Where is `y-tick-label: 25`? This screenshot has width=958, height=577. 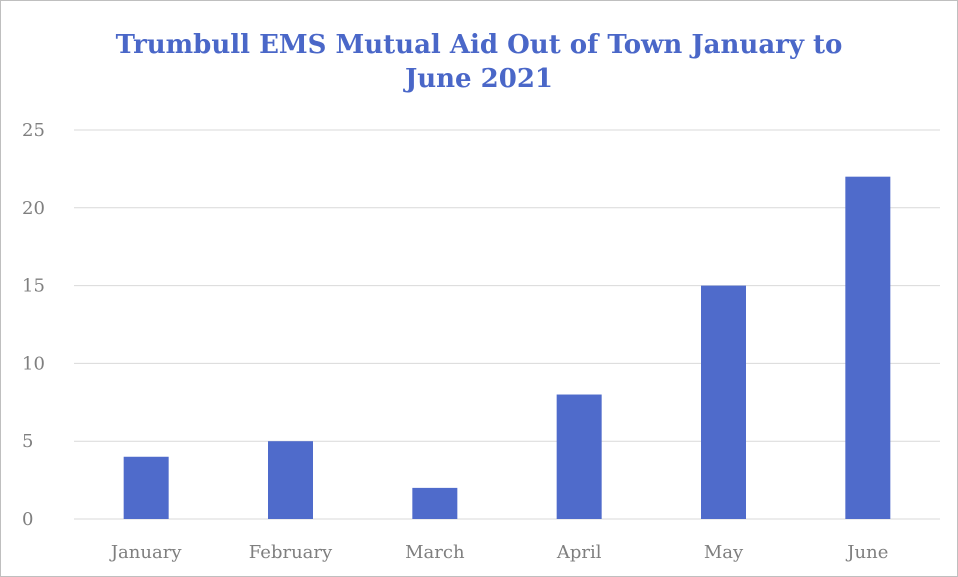
y-tick-label: 25 is located at coordinates (33, 130).